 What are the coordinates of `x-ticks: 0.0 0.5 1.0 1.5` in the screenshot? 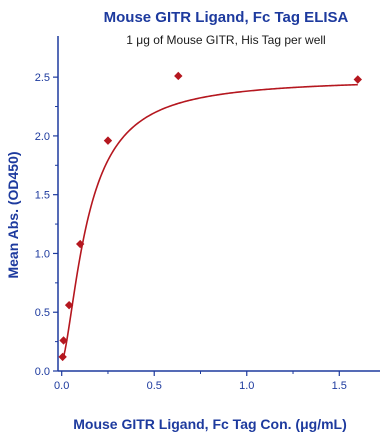 It's located at (200, 381).